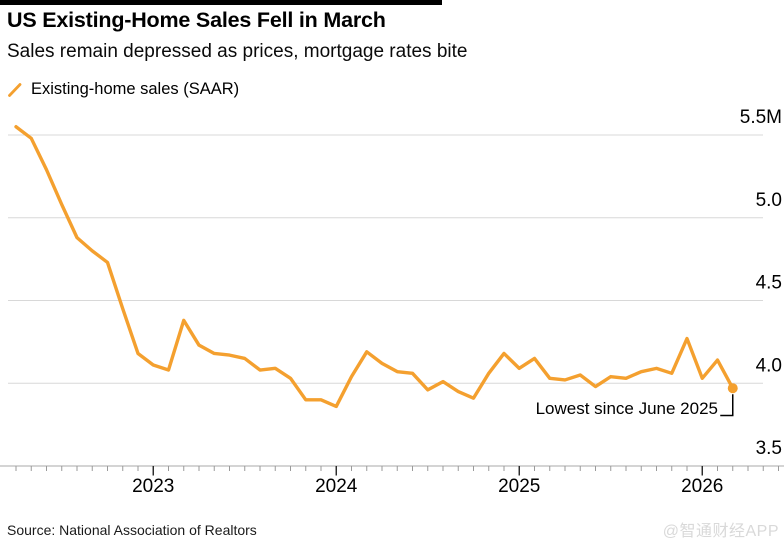  Describe the element at coordinates (720, 531) in the screenshot. I see `watermark: @智通财经APP` at that location.